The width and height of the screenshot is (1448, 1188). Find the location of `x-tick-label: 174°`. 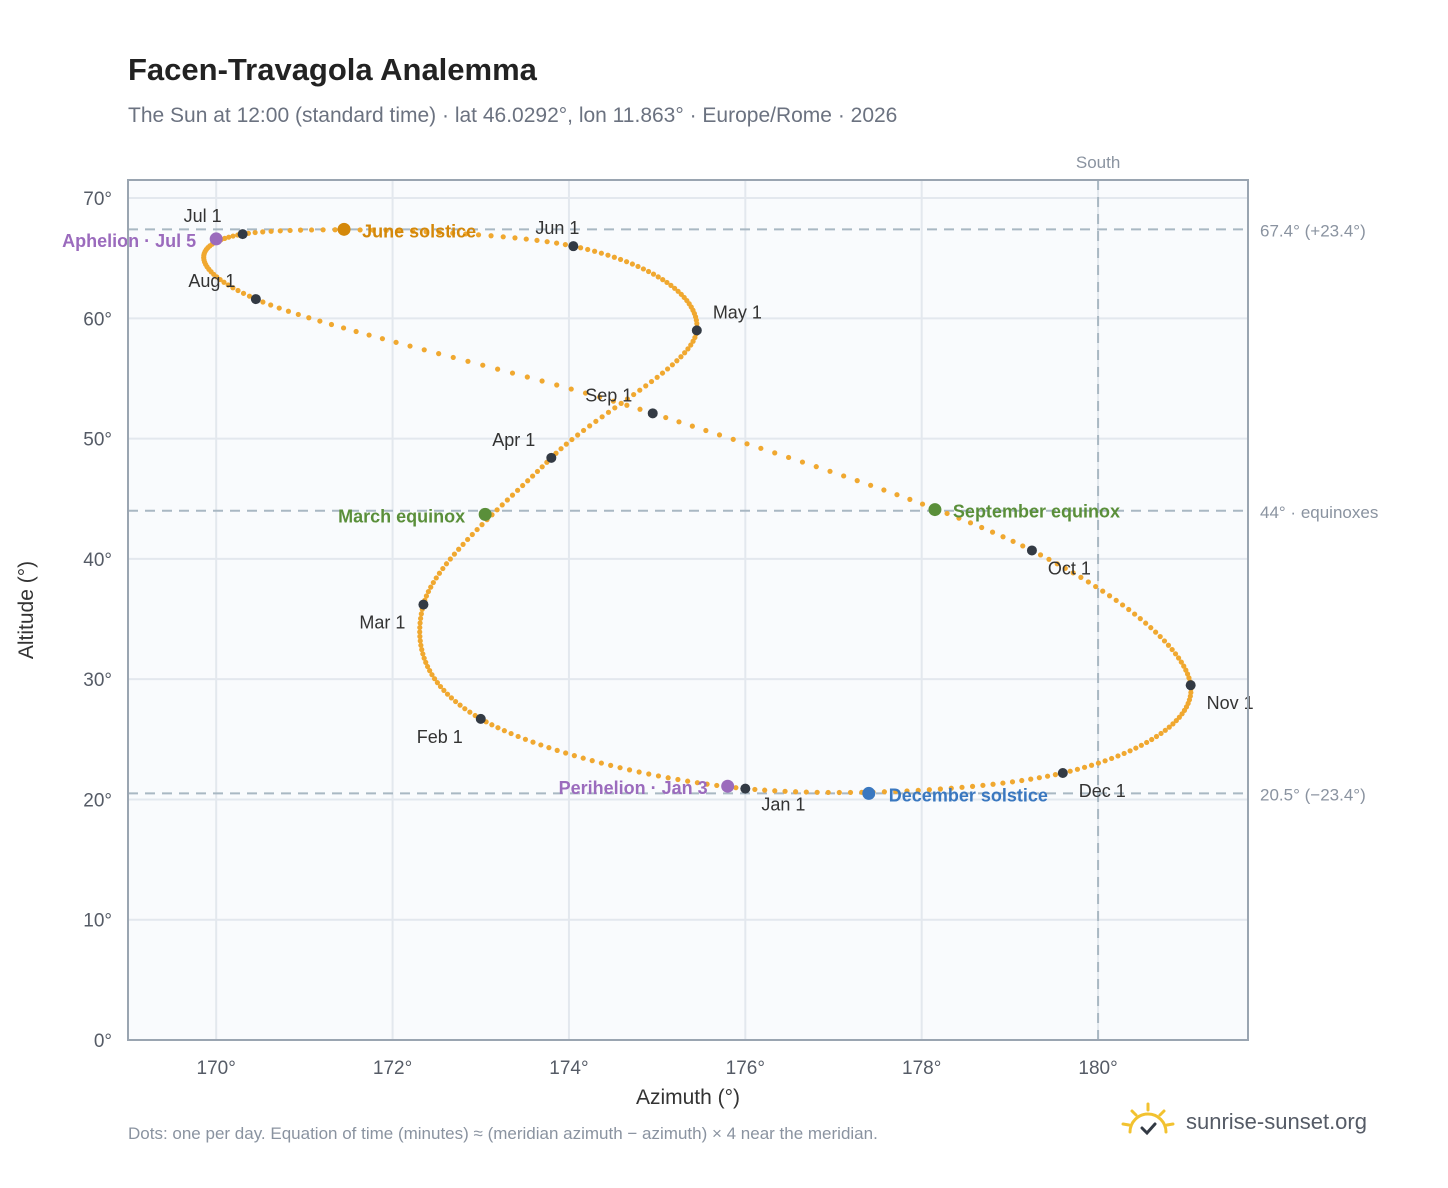

x-tick-label: 174° is located at coordinates (568, 1068).